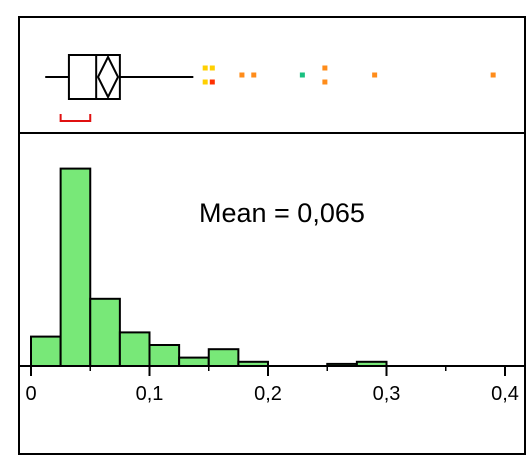  What do you see at coordinates (75, 118) in the screenshot?
I see `shortest-half-bracket` at bounding box center [75, 118].